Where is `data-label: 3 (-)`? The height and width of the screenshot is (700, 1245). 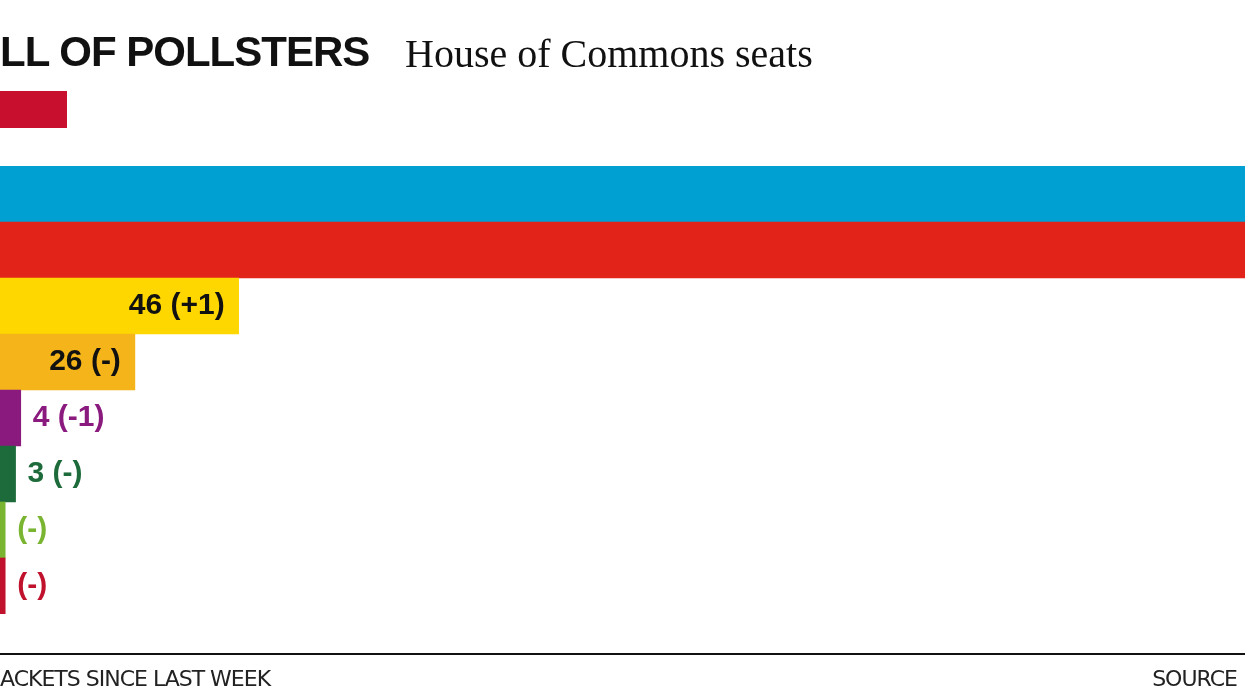 data-label: 3 (-) is located at coordinates (55, 472).